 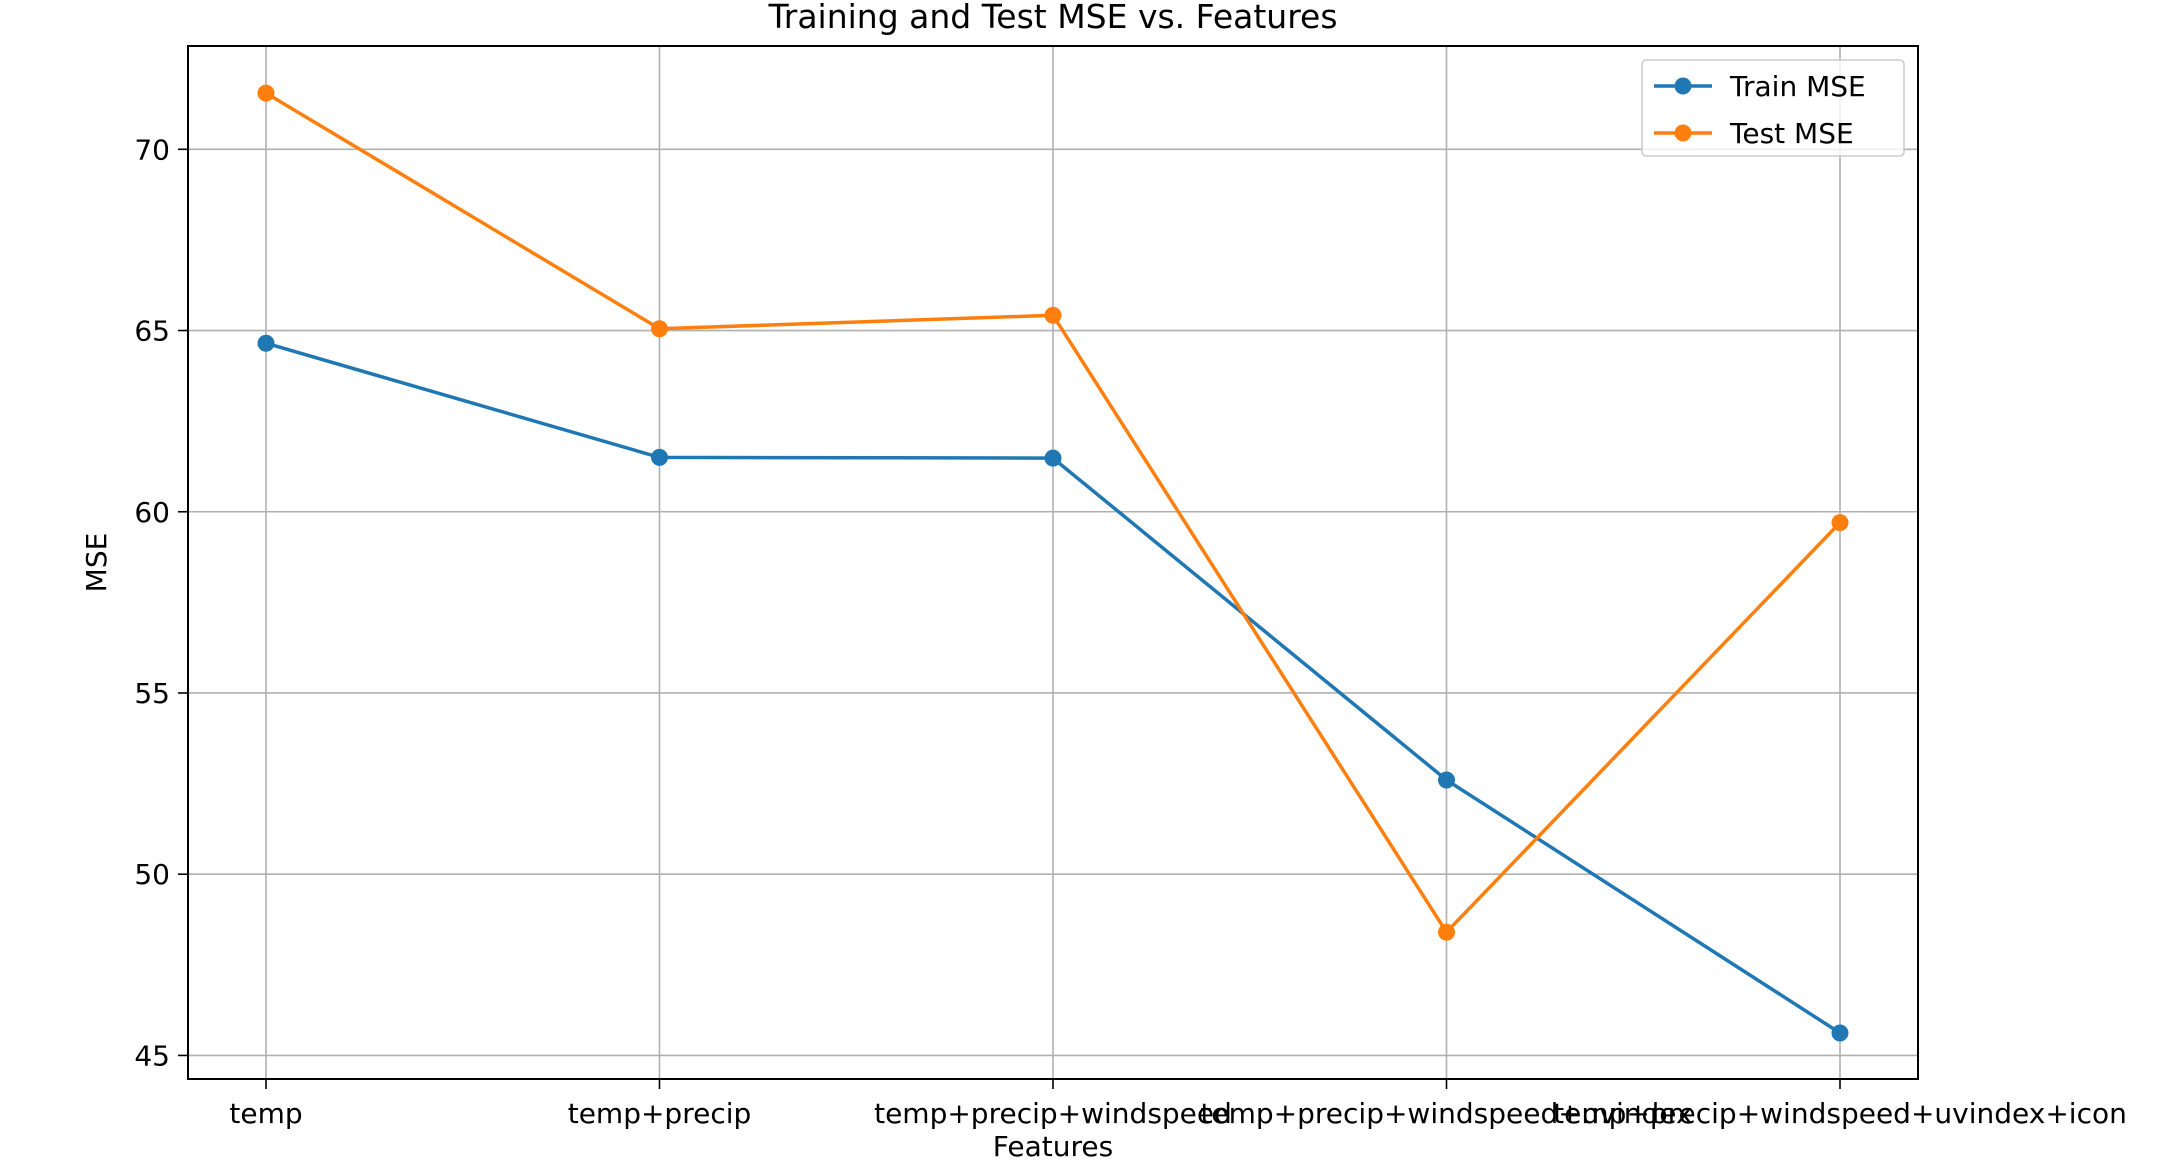 I want to click on legend-label: Train MSE, so click(x=1797, y=86).